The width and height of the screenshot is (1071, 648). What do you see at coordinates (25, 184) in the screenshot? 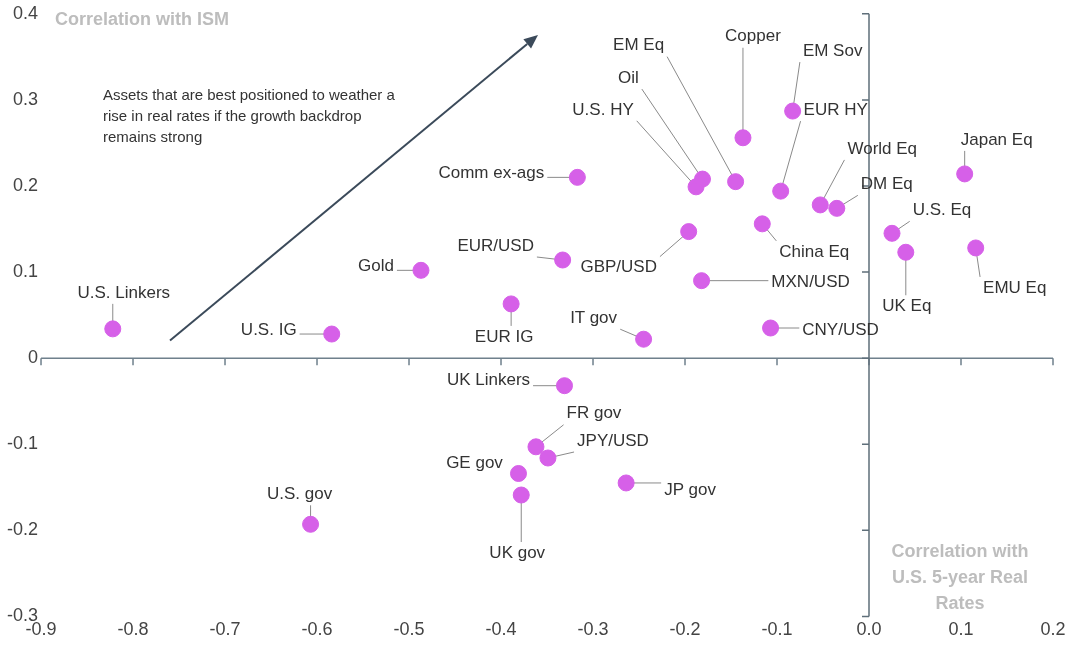
I see `y-tick-label: 0.2` at bounding box center [25, 184].